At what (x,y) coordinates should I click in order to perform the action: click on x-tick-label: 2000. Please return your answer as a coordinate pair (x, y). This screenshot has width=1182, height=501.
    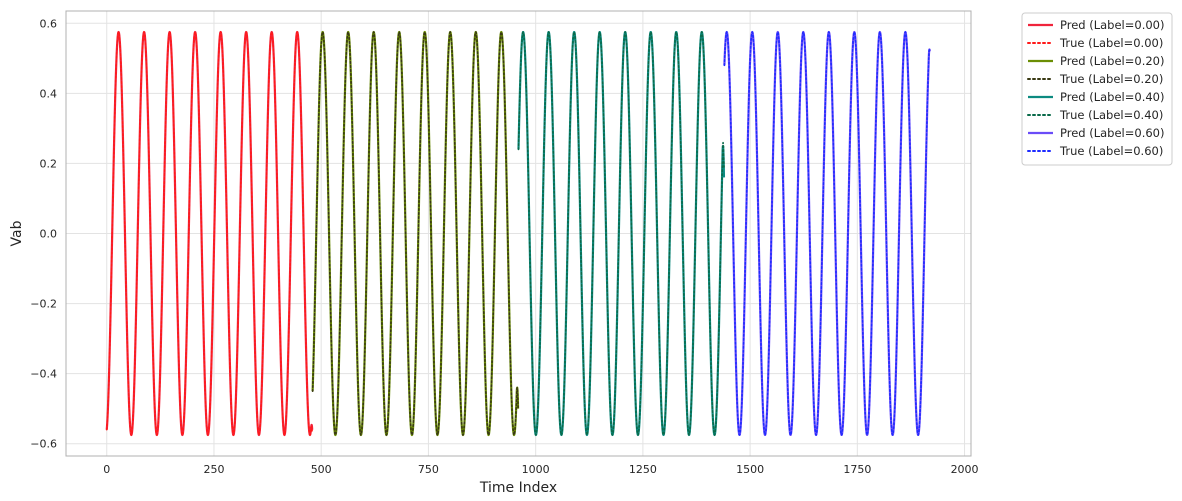
    Looking at the image, I should click on (965, 469).